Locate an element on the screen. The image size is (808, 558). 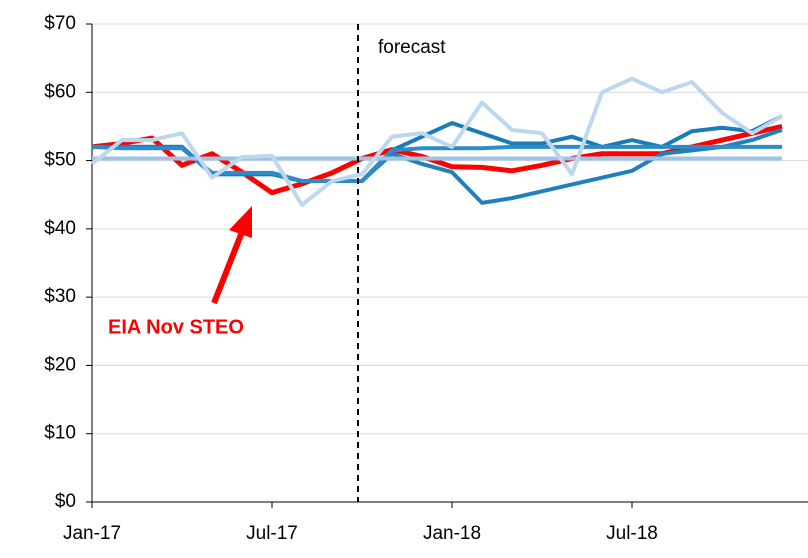
forecast-label: forecast is located at coordinates (412, 47).